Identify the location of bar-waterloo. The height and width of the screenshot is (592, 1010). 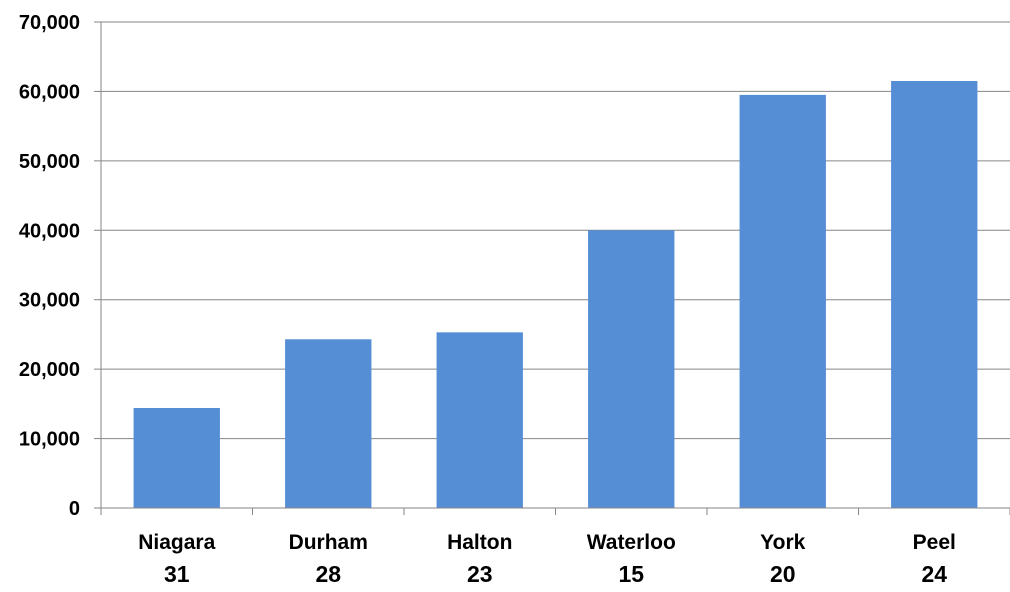
(631, 369).